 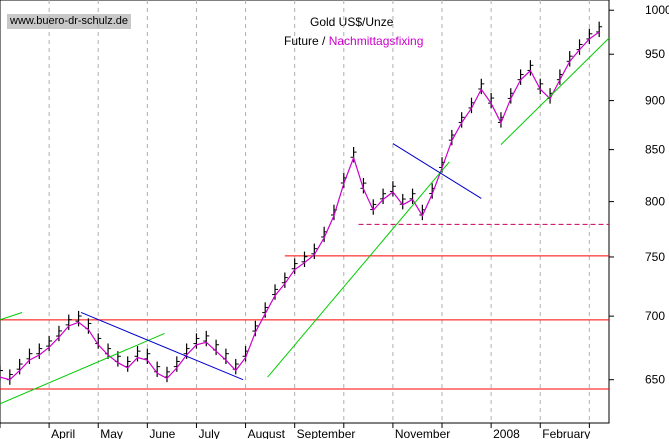 I want to click on legend-entry-fixing: Nachmittagsfixing, so click(x=376, y=41).